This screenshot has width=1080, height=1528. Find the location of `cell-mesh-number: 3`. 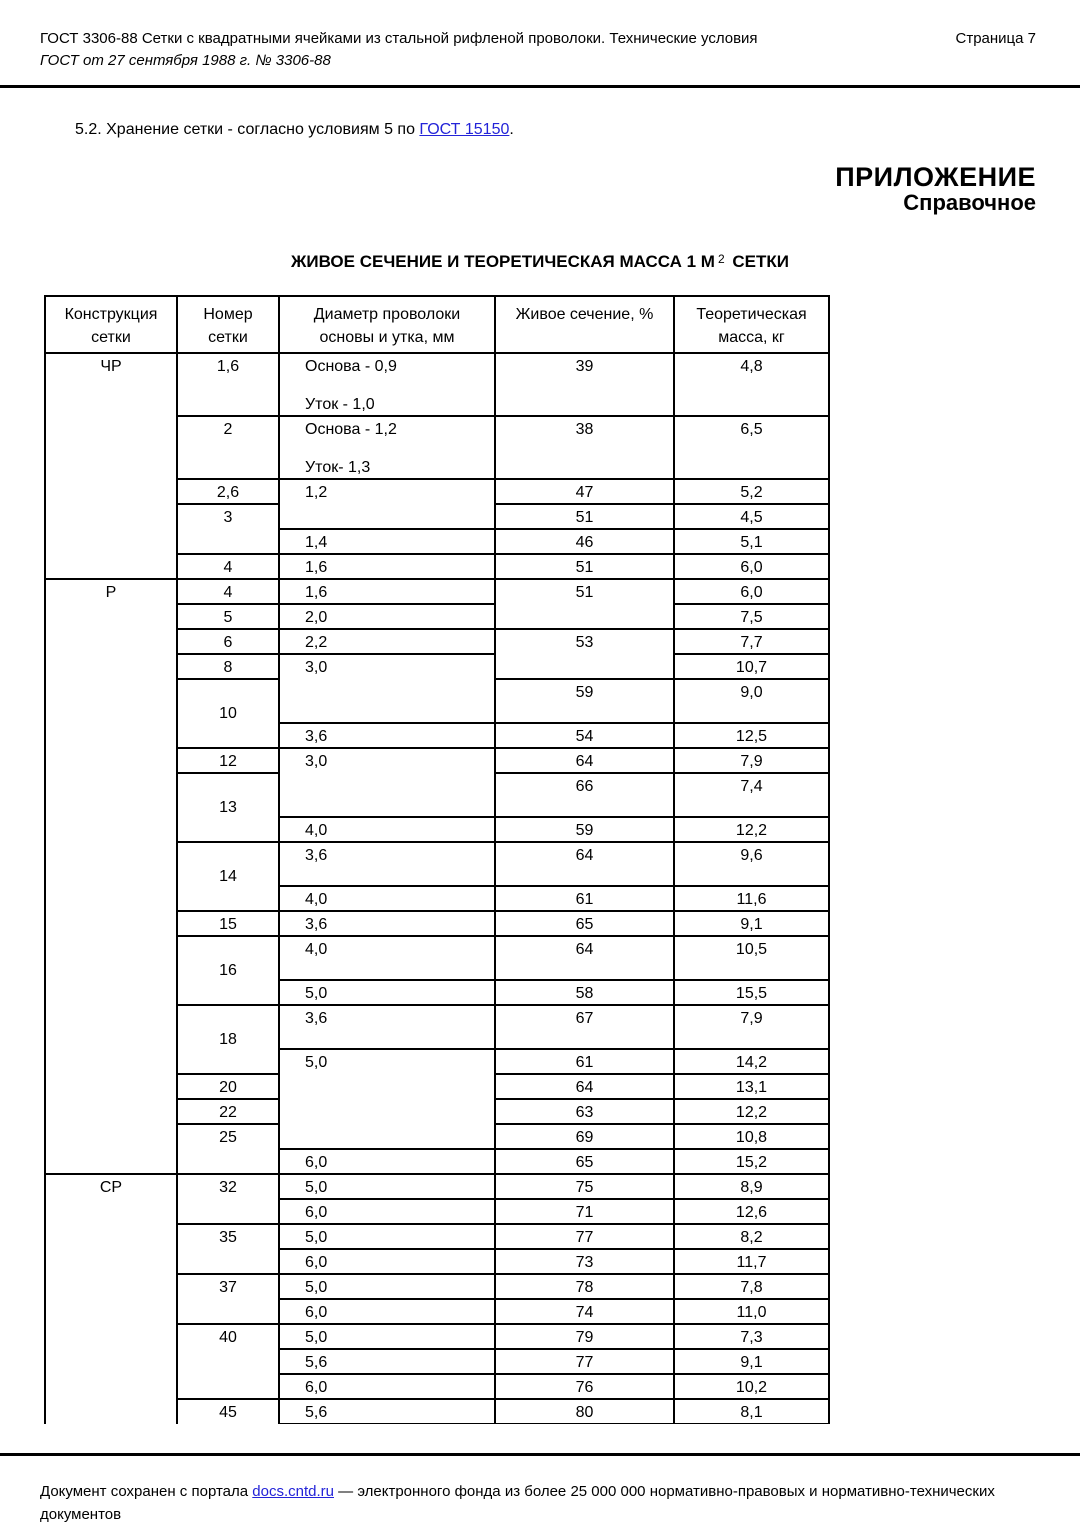

cell-mesh-number: 3 is located at coordinates (228, 529).